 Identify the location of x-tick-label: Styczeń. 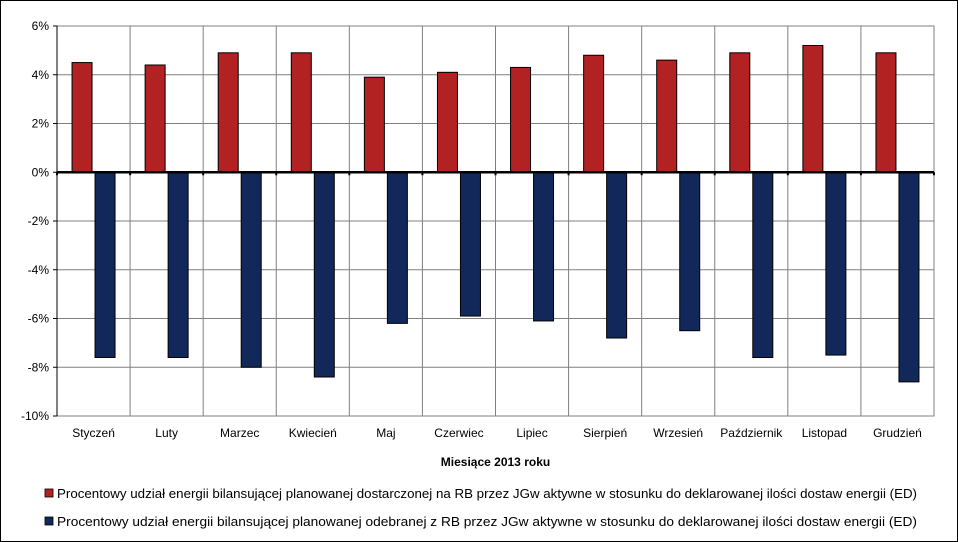
(93, 433).